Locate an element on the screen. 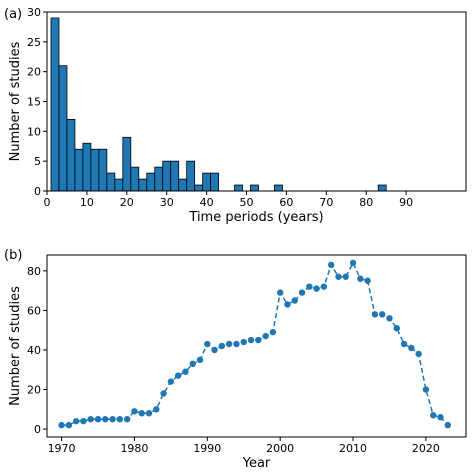 Image resolution: width=474 pixels, height=474 pixels. x-tick-label: 1980 is located at coordinates (134, 448).